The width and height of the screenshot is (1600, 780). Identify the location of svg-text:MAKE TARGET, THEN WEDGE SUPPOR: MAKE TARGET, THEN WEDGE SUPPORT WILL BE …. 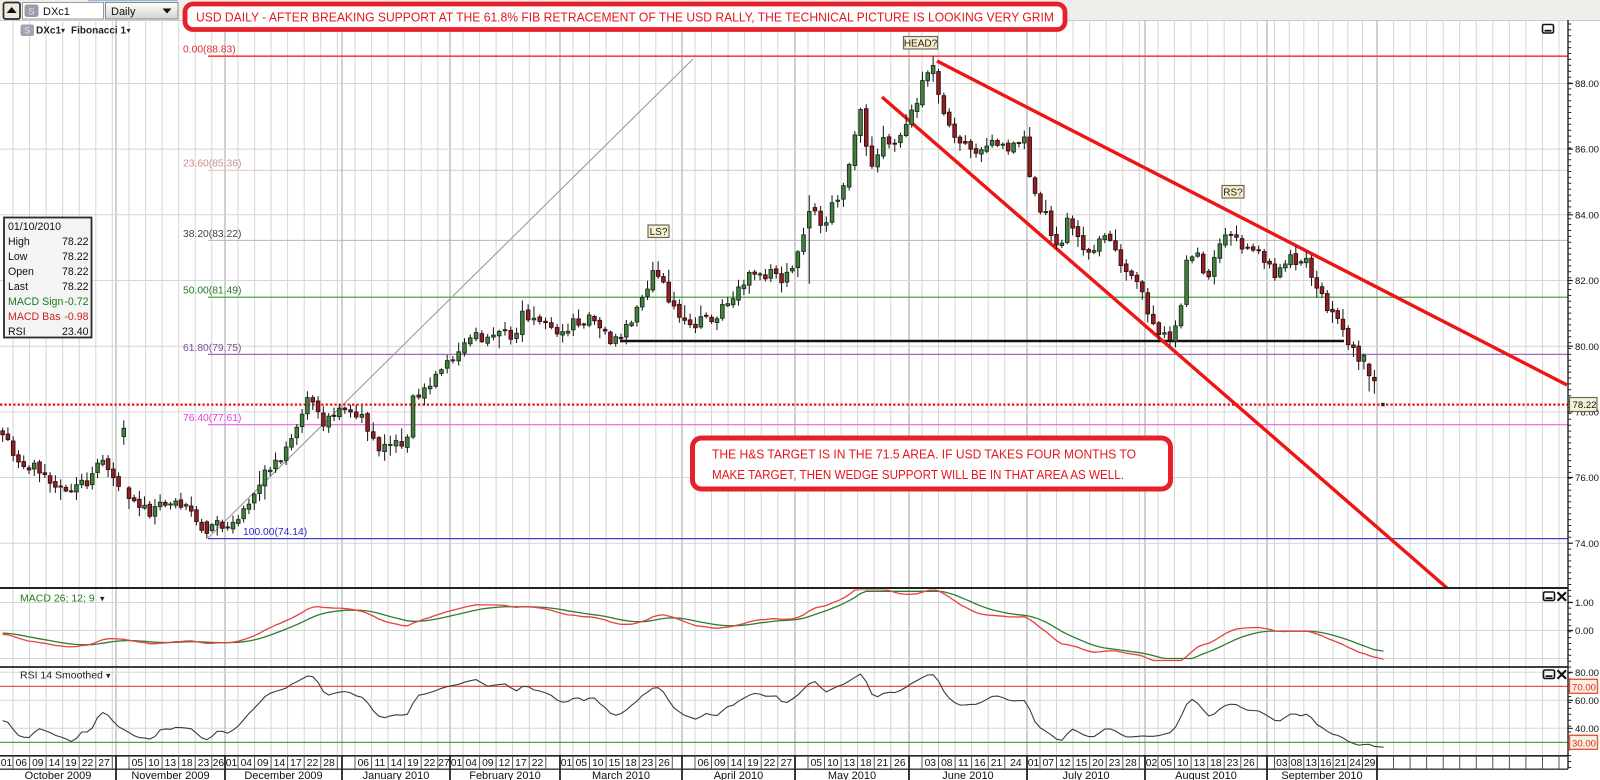
(918, 474).